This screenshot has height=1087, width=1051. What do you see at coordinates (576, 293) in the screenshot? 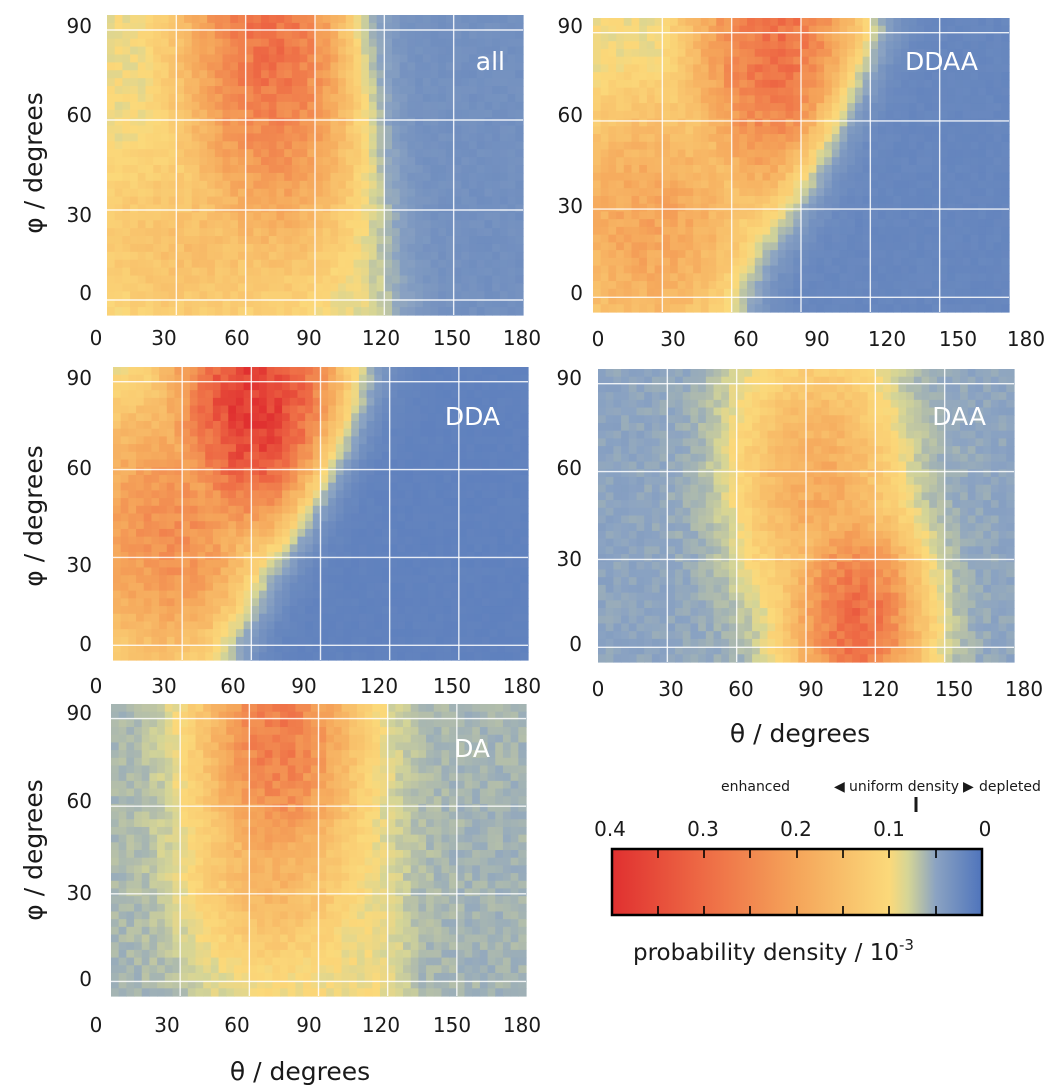
I see `y-tick-0: 0` at bounding box center [576, 293].